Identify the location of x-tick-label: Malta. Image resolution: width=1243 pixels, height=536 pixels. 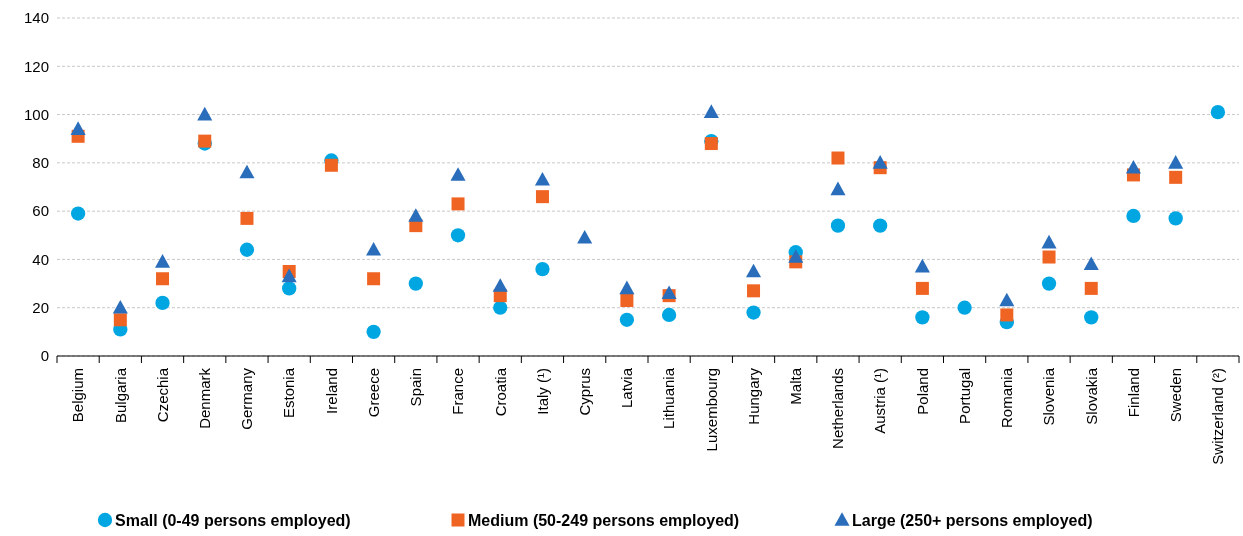
(795, 386).